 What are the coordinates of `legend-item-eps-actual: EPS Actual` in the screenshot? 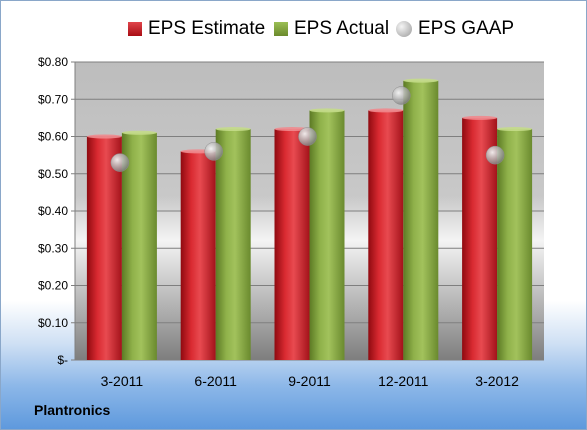 It's located at (331, 29).